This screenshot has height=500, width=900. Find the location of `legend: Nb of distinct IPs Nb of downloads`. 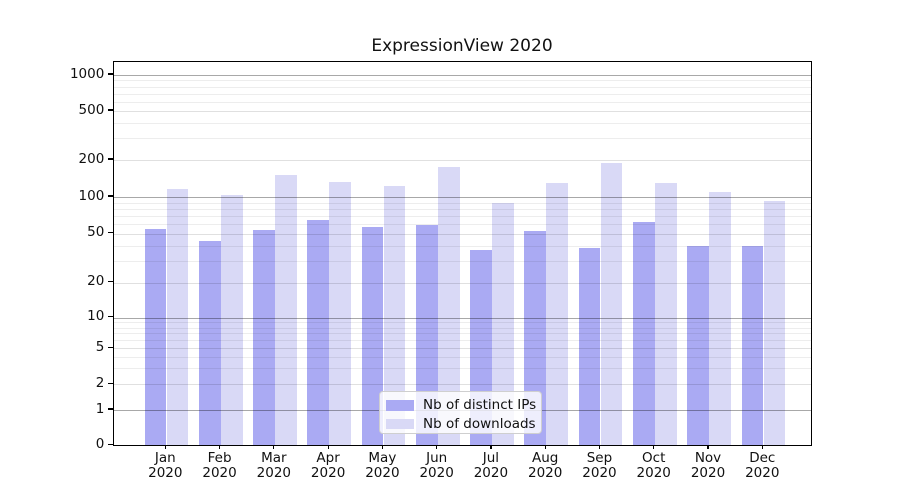

legend: Nb of distinct IPs Nb of downloads is located at coordinates (460, 412).